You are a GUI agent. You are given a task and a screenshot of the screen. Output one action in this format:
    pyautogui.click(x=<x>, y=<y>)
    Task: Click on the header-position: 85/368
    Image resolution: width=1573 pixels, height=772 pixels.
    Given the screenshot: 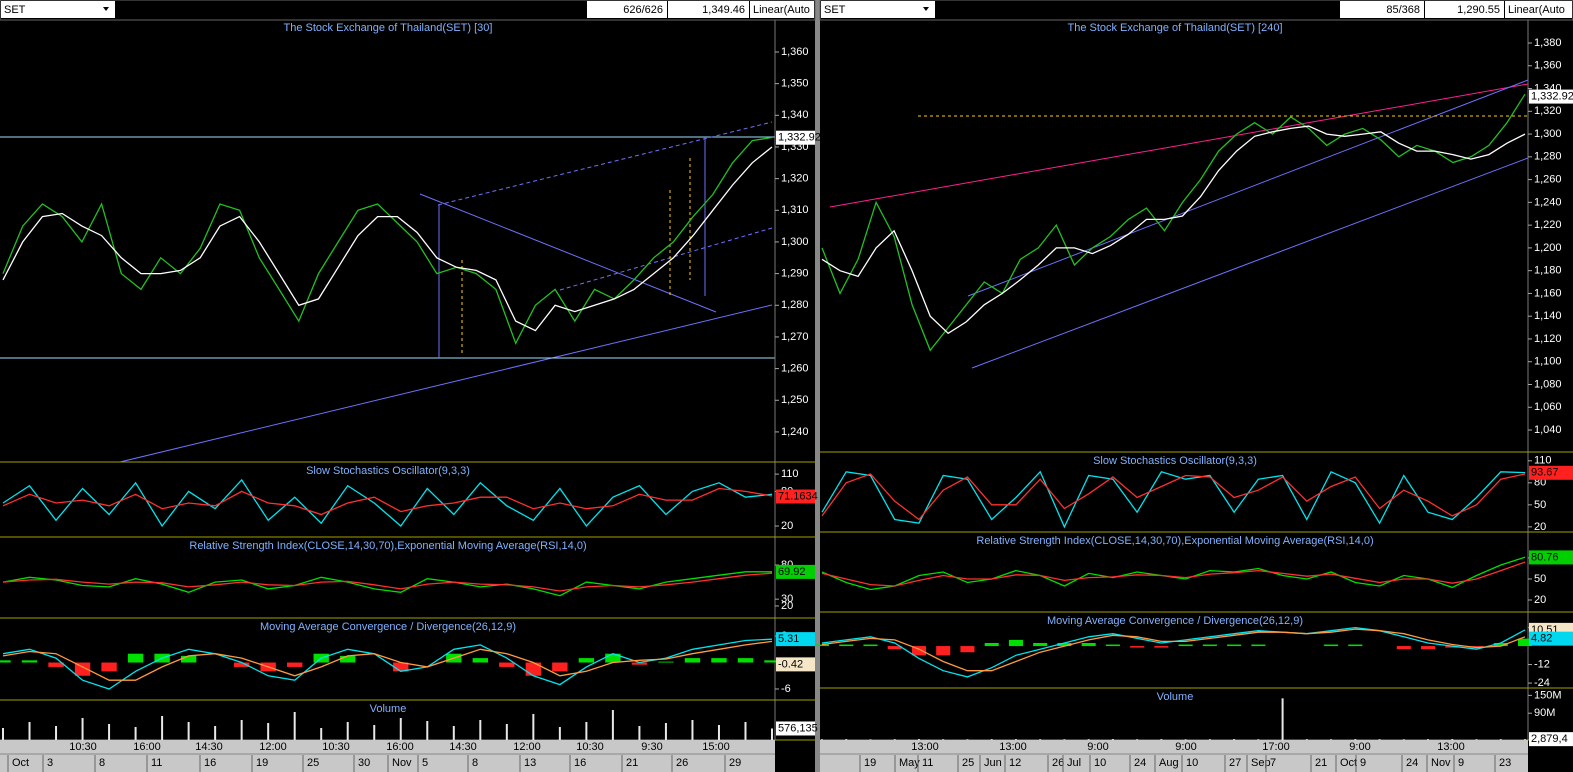 What is the action you would take?
    pyautogui.click(x=1403, y=10)
    